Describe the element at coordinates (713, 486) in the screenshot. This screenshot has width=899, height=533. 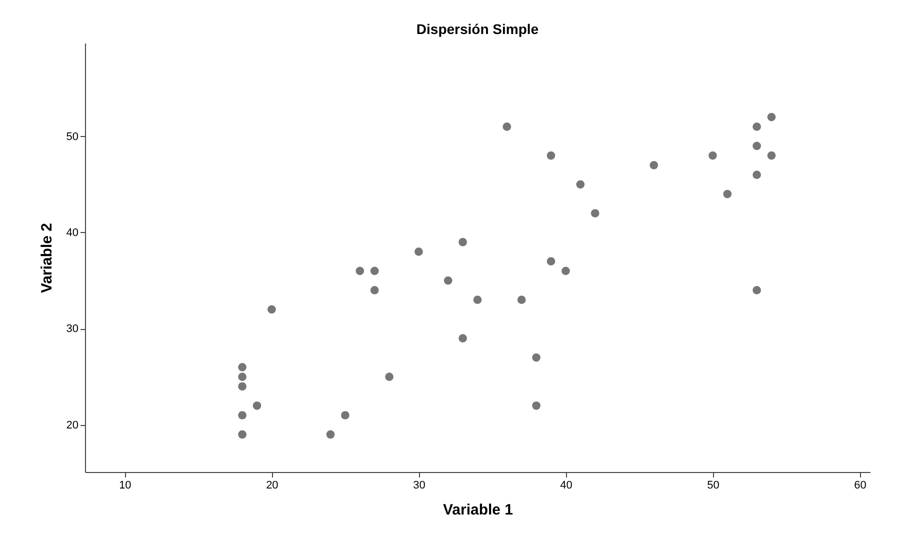
I see `x-tick-label: 50` at that location.